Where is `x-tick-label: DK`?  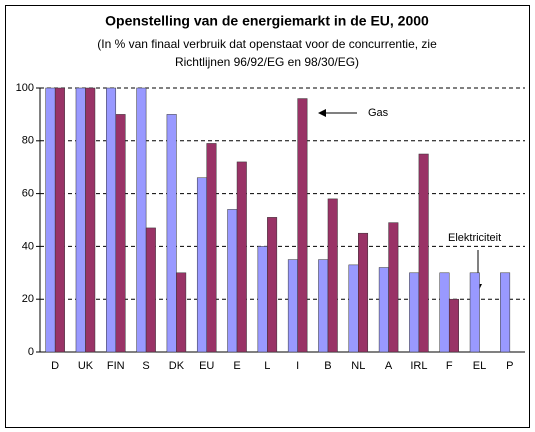
x-tick-label: DK is located at coordinates (177, 366).